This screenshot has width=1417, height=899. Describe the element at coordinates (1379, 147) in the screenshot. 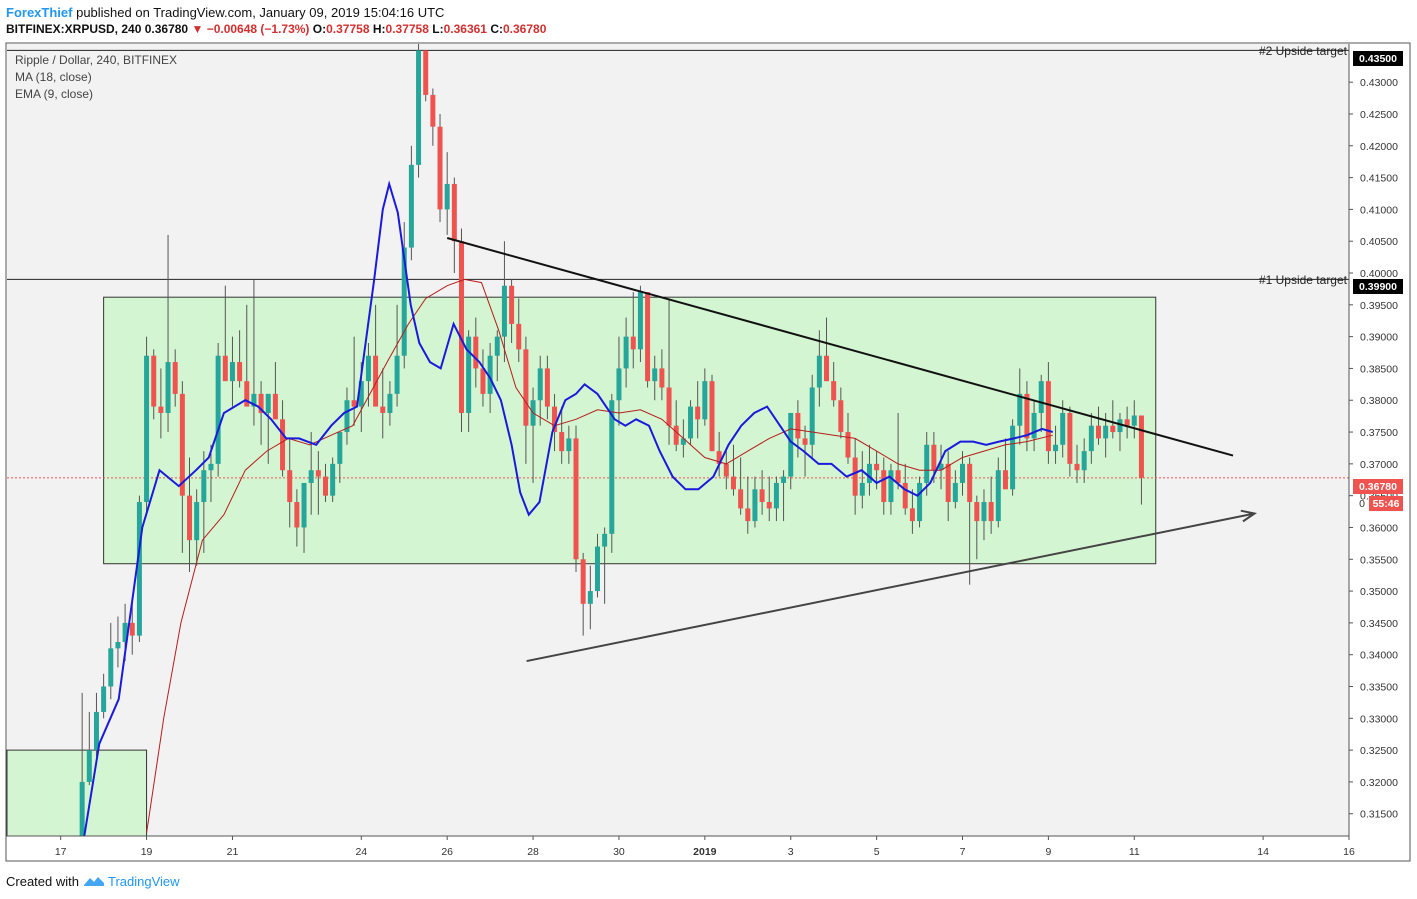

I see `price-tick-label: 0.42000` at that location.